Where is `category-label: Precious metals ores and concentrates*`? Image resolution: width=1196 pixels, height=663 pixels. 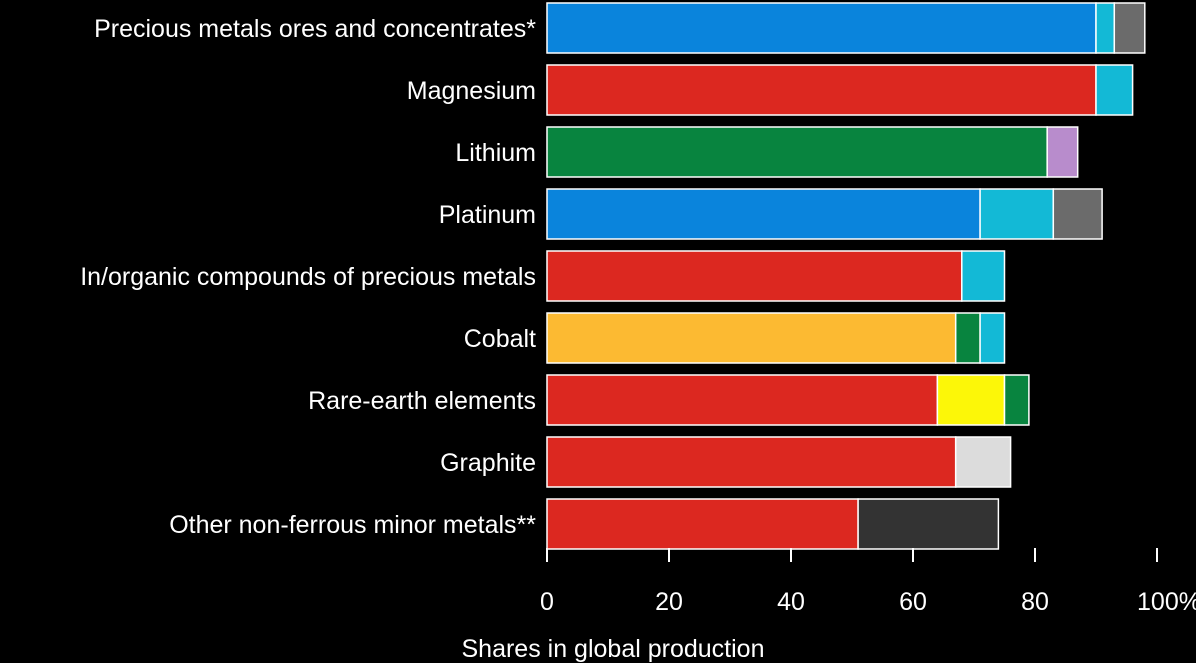
category-label: Precious metals ores and concentrates* is located at coordinates (315, 29).